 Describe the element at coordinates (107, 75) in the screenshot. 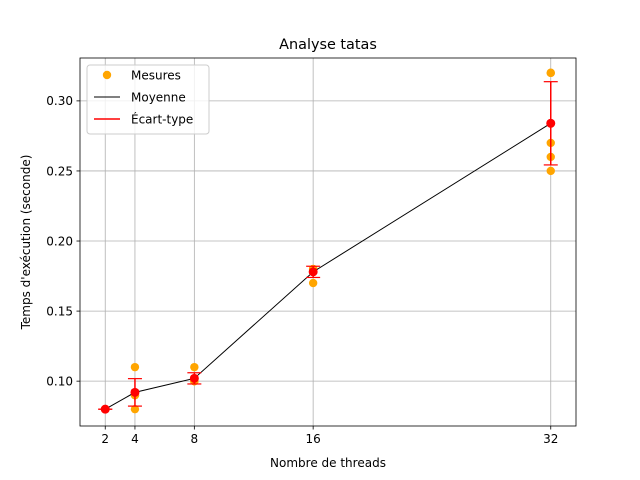

I see `legend-marker-mesures` at that location.